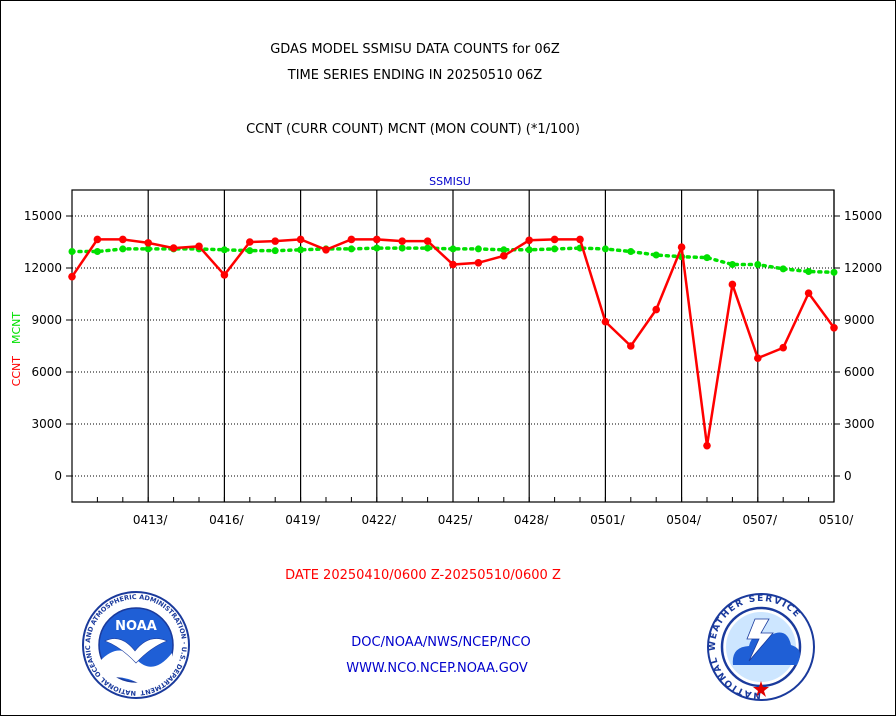 This screenshot has width=896, height=717. What do you see at coordinates (450, 181) in the screenshot?
I see `plot-title: SSMISU` at bounding box center [450, 181].